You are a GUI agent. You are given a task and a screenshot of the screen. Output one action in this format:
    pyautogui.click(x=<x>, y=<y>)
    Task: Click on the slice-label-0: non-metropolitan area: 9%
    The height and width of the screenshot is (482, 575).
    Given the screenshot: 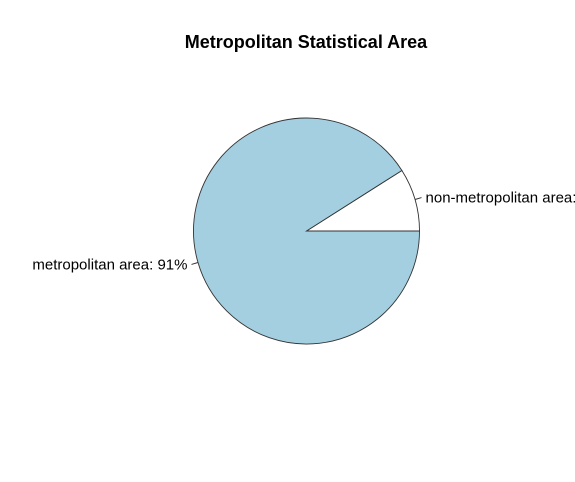 What is the action you would take?
    pyautogui.click(x=500, y=198)
    